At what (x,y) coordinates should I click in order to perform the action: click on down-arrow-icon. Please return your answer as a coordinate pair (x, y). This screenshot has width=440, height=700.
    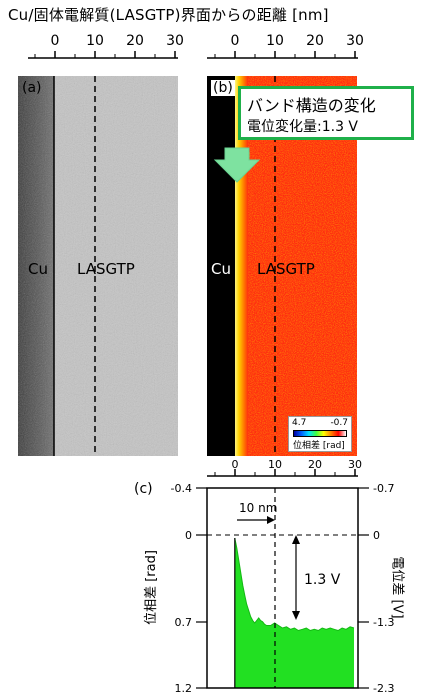
    Looking at the image, I should click on (237, 165).